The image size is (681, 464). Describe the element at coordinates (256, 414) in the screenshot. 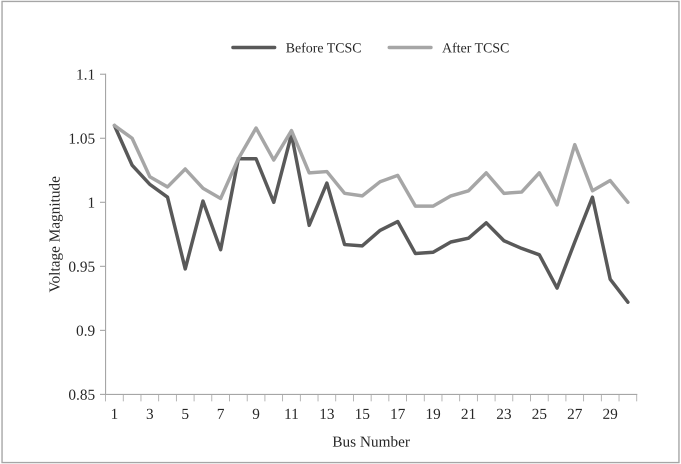

I see `x-tick-label: 9` at that location.